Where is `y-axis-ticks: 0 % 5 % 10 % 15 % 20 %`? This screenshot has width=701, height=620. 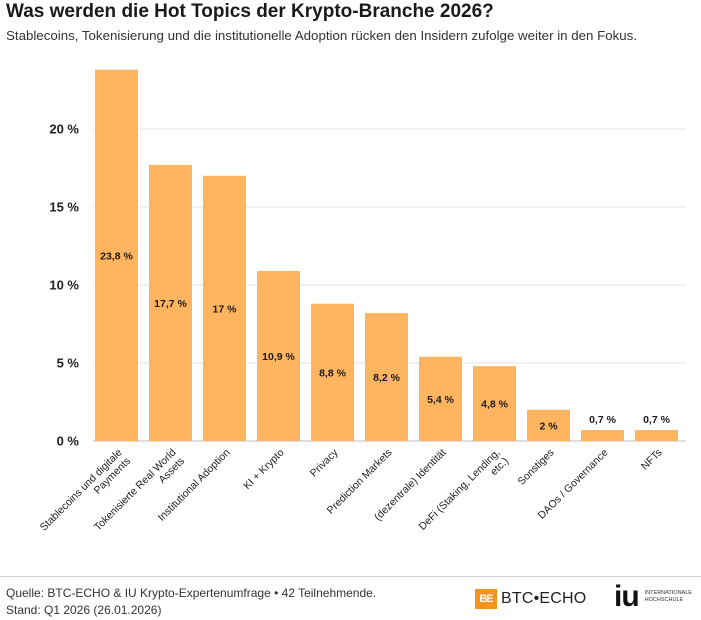
y-axis-ticks: 0 % 5 % 10 % 15 % 20 % is located at coordinates (64, 285).